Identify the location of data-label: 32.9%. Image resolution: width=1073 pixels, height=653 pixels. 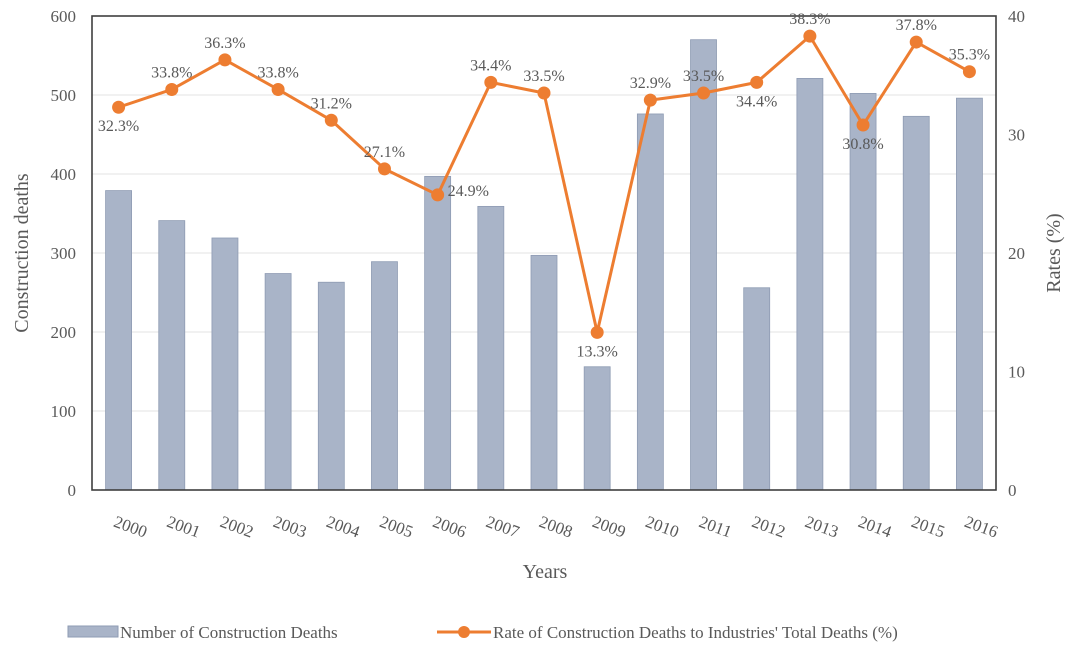
(650, 83).